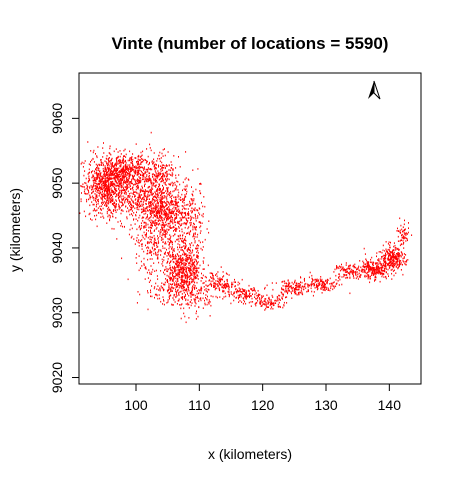 This screenshot has width=463, height=484. Describe the element at coordinates (57, 312) in the screenshot. I see `y-tick-label: 9030` at that location.